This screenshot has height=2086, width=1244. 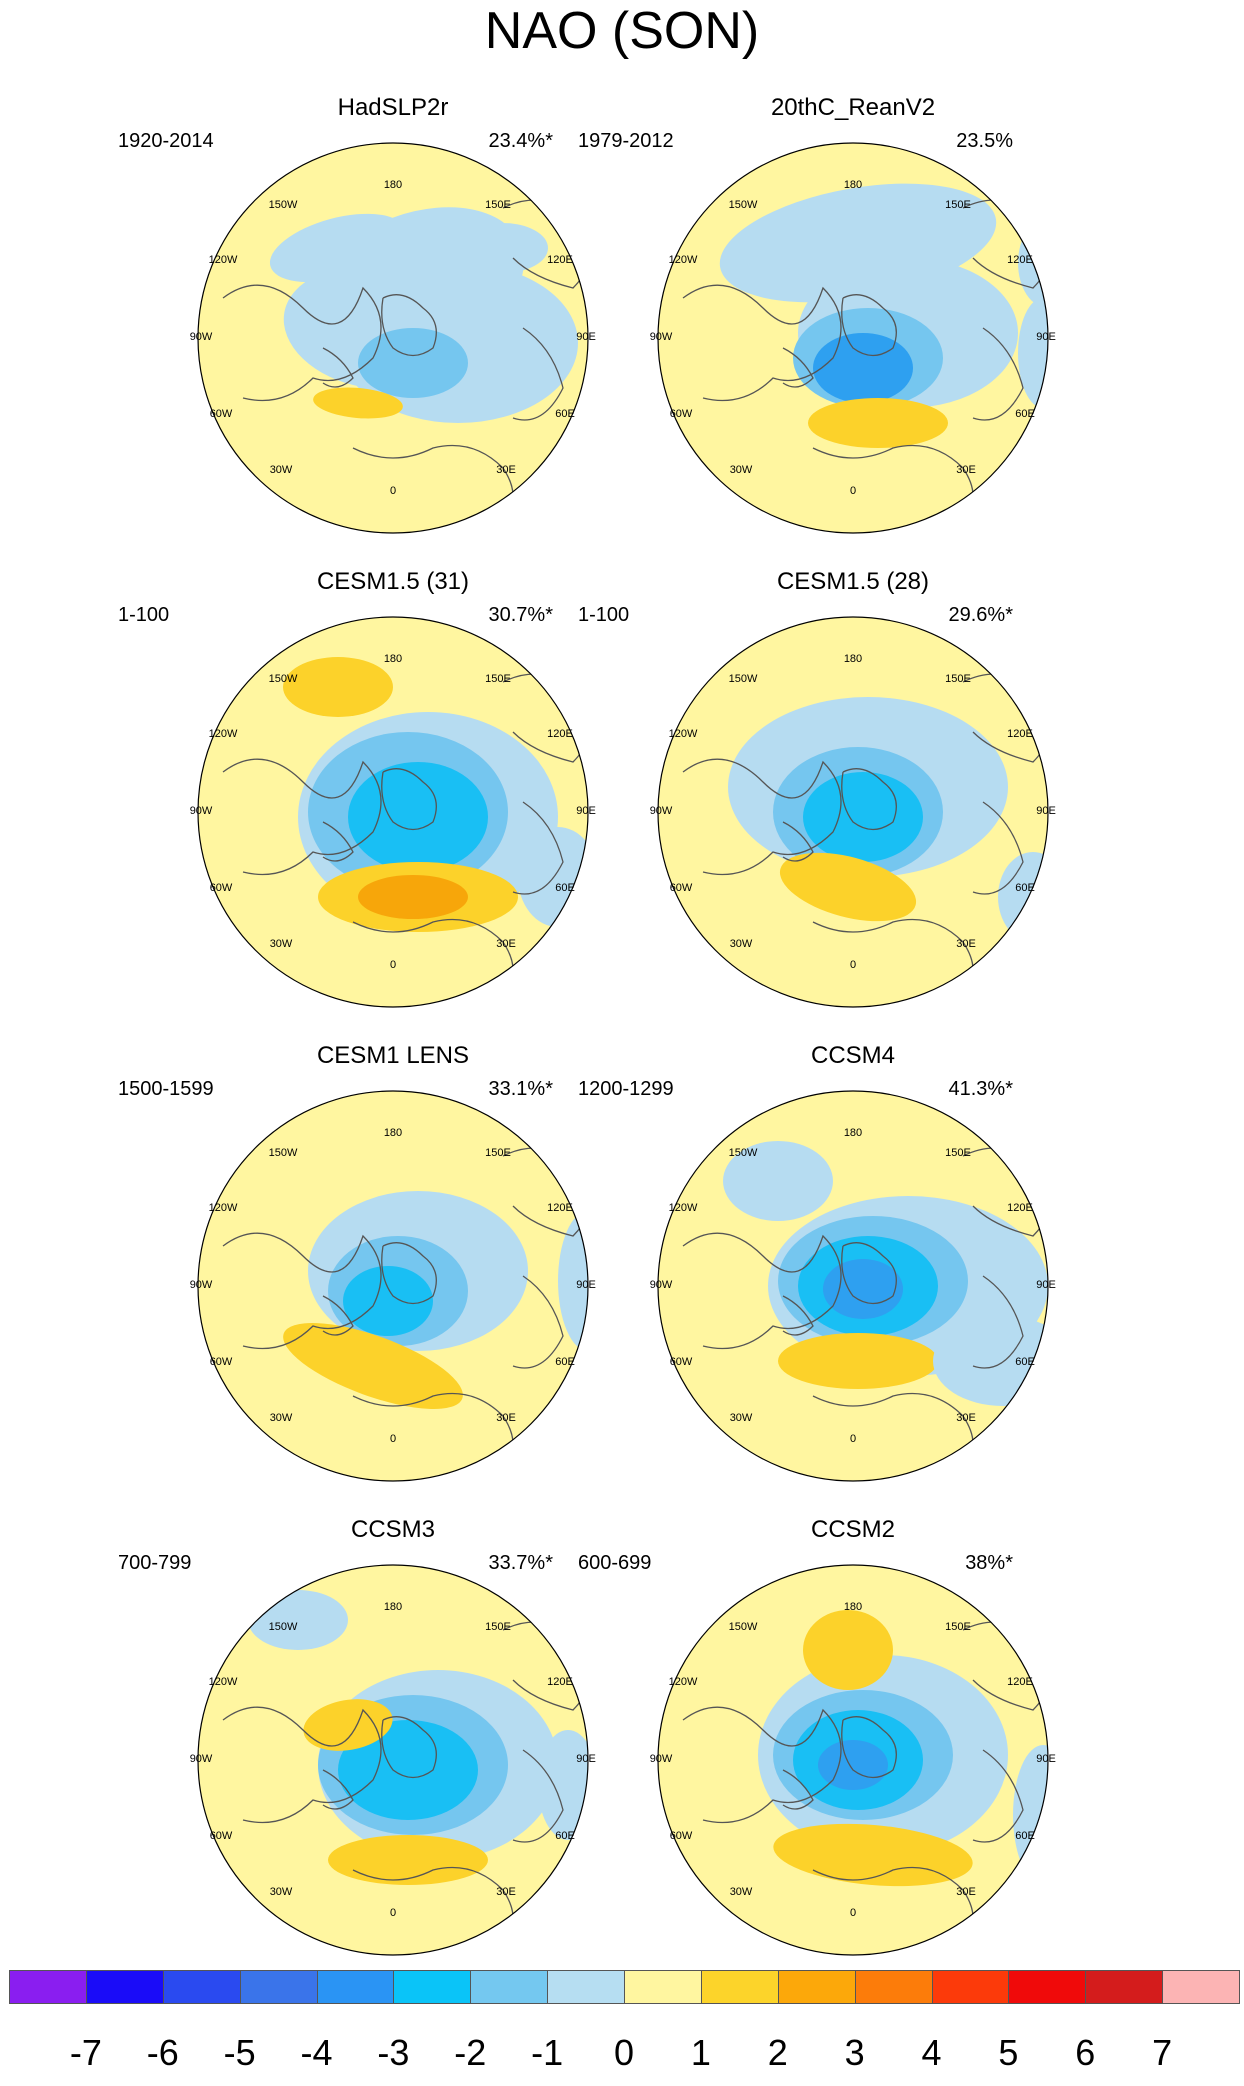 I want to click on map-disc, so click(x=393, y=1760).